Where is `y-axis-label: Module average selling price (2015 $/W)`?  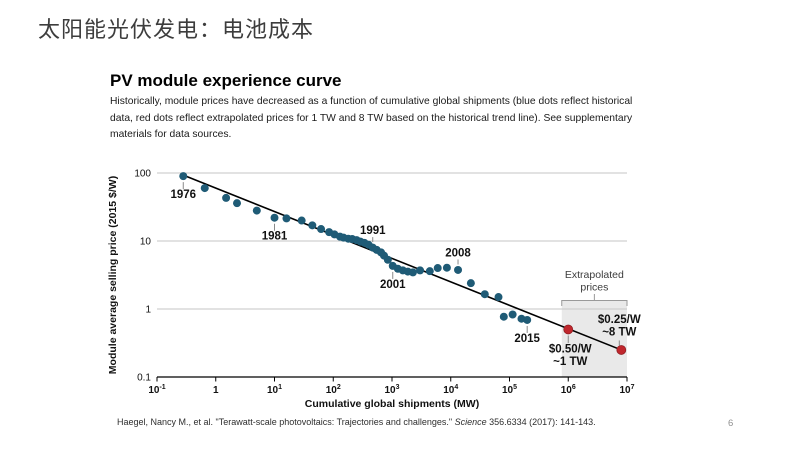 y-axis-label: Module average selling price (2015 $/W) is located at coordinates (113, 275).